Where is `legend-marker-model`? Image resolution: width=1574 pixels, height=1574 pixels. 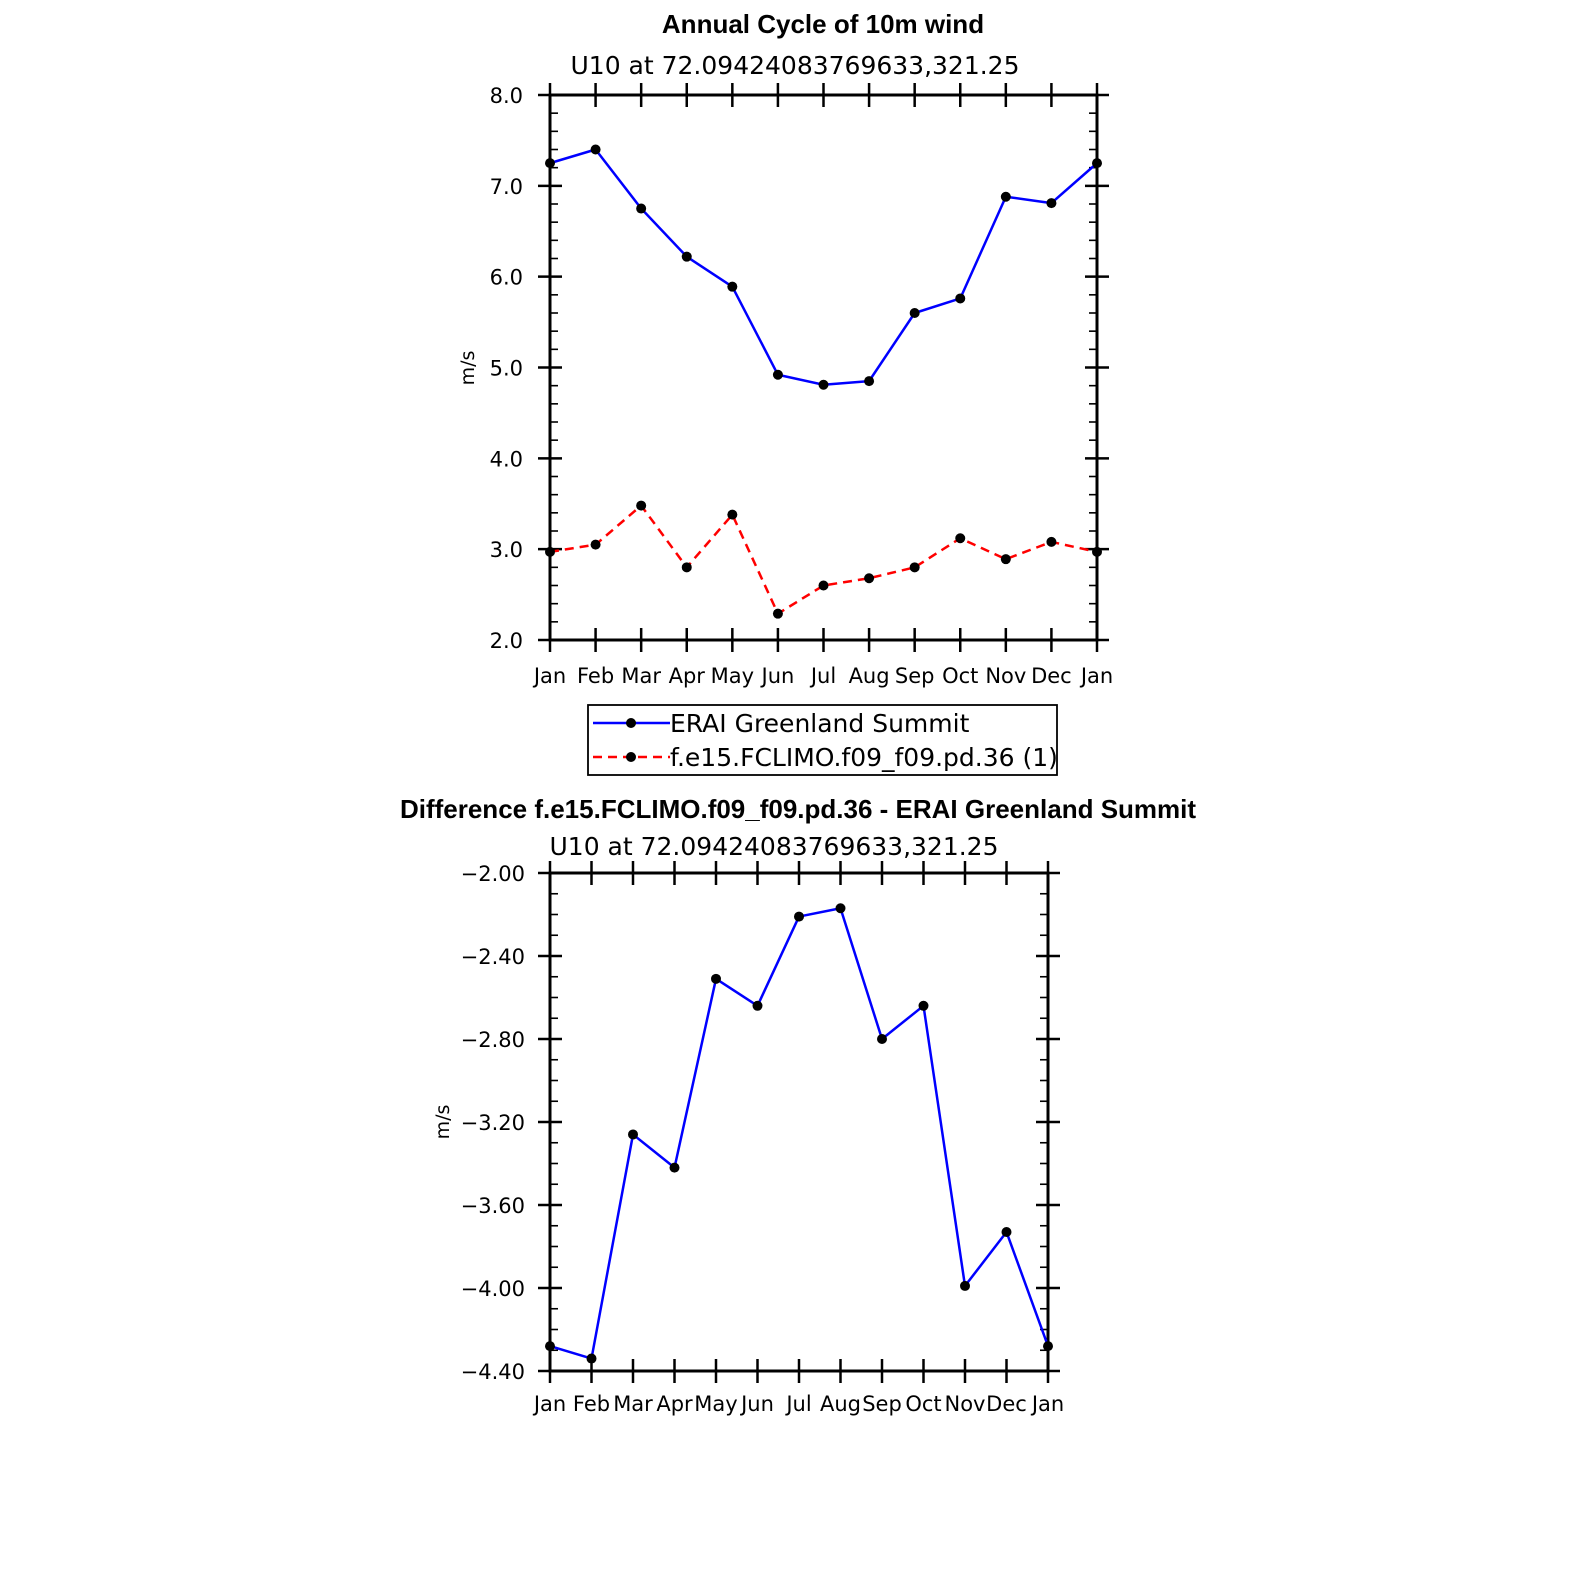
legend-marker-model is located at coordinates (631, 757).